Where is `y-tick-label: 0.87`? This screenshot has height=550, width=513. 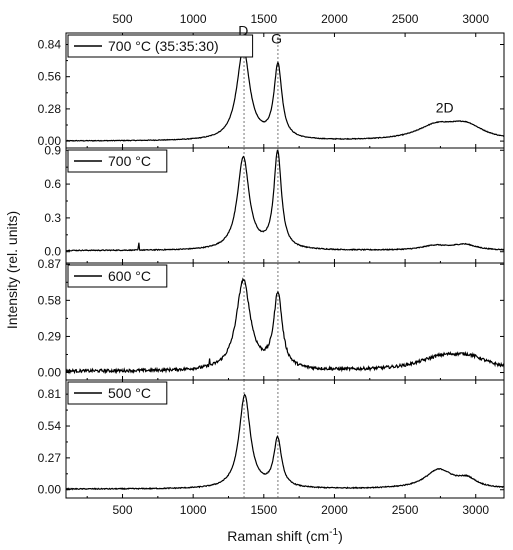 y-tick-label: 0.87 is located at coordinates (50, 264).